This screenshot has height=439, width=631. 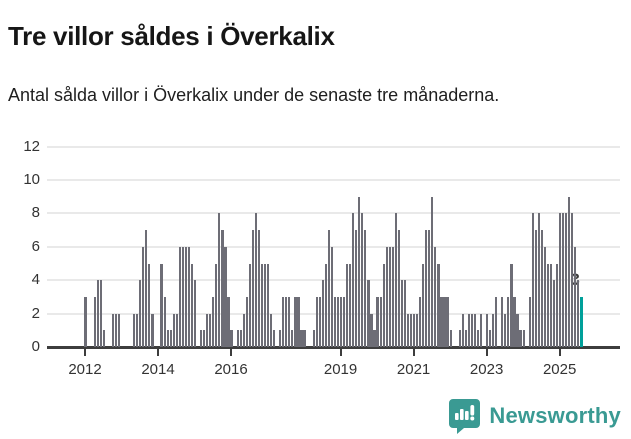 What do you see at coordinates (559, 352) in the screenshot?
I see `x-axis-tick-2025` at bounding box center [559, 352].